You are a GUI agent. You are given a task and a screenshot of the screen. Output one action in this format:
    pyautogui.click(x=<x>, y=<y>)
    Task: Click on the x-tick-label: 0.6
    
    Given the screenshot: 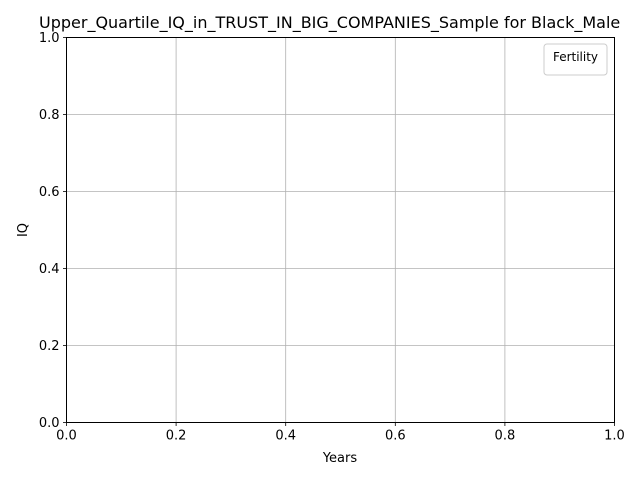 What is the action you would take?
    pyautogui.click(x=395, y=436)
    